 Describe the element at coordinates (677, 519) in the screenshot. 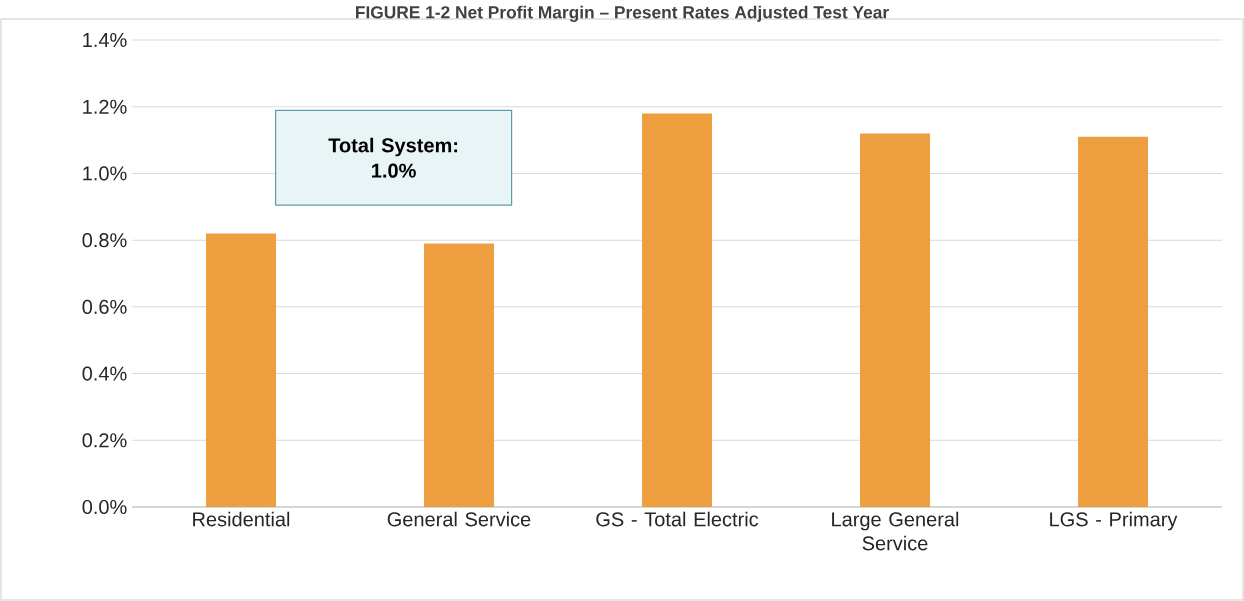

I see `x-tick-label: GS - Total Electric` at that location.